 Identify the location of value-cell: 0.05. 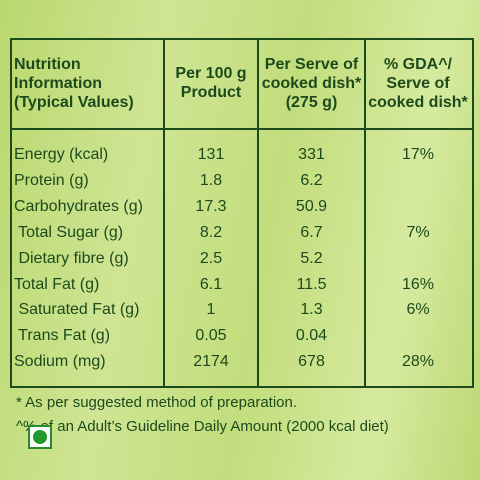
(211, 336).